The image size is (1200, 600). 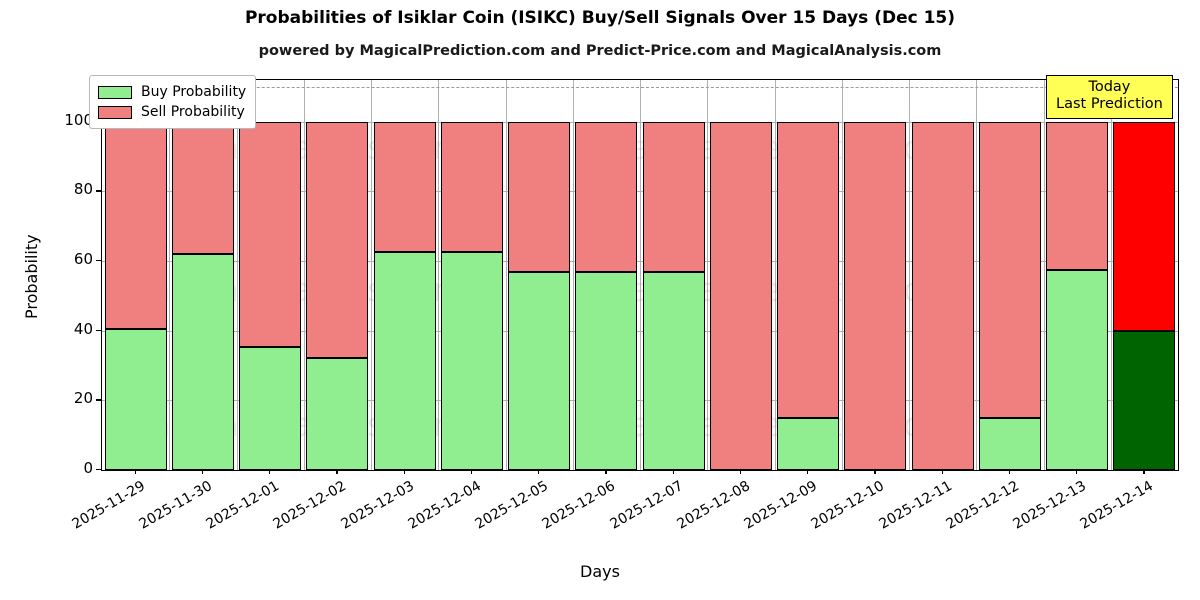 What do you see at coordinates (640, 470) in the screenshot?
I see `gridline` at bounding box center [640, 470].